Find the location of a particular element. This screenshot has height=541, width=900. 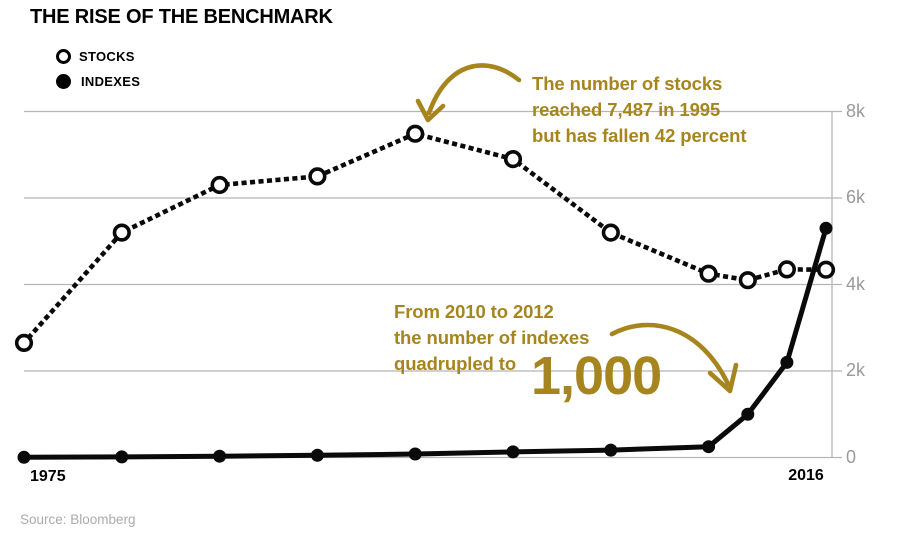

annotation-line: the number of indexes is located at coordinates (492, 337).